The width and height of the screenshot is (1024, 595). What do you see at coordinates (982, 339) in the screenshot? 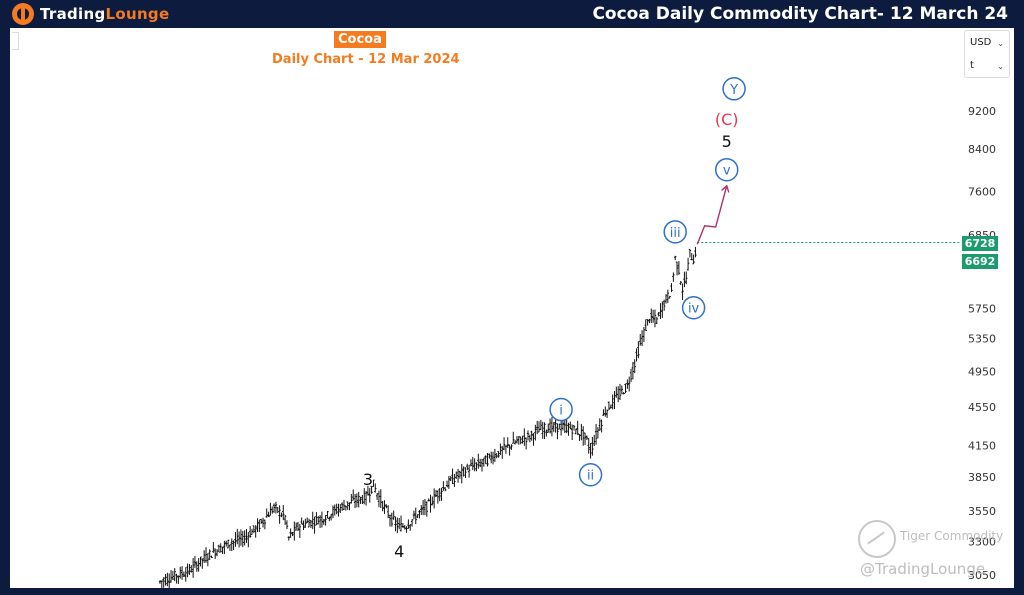
I see `y-tick-label: 5350` at bounding box center [982, 339].